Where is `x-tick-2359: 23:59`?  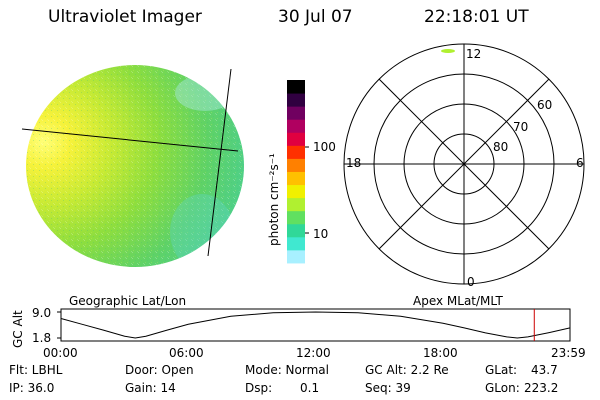 x-tick-2359: 23:59 is located at coordinates (568, 353).